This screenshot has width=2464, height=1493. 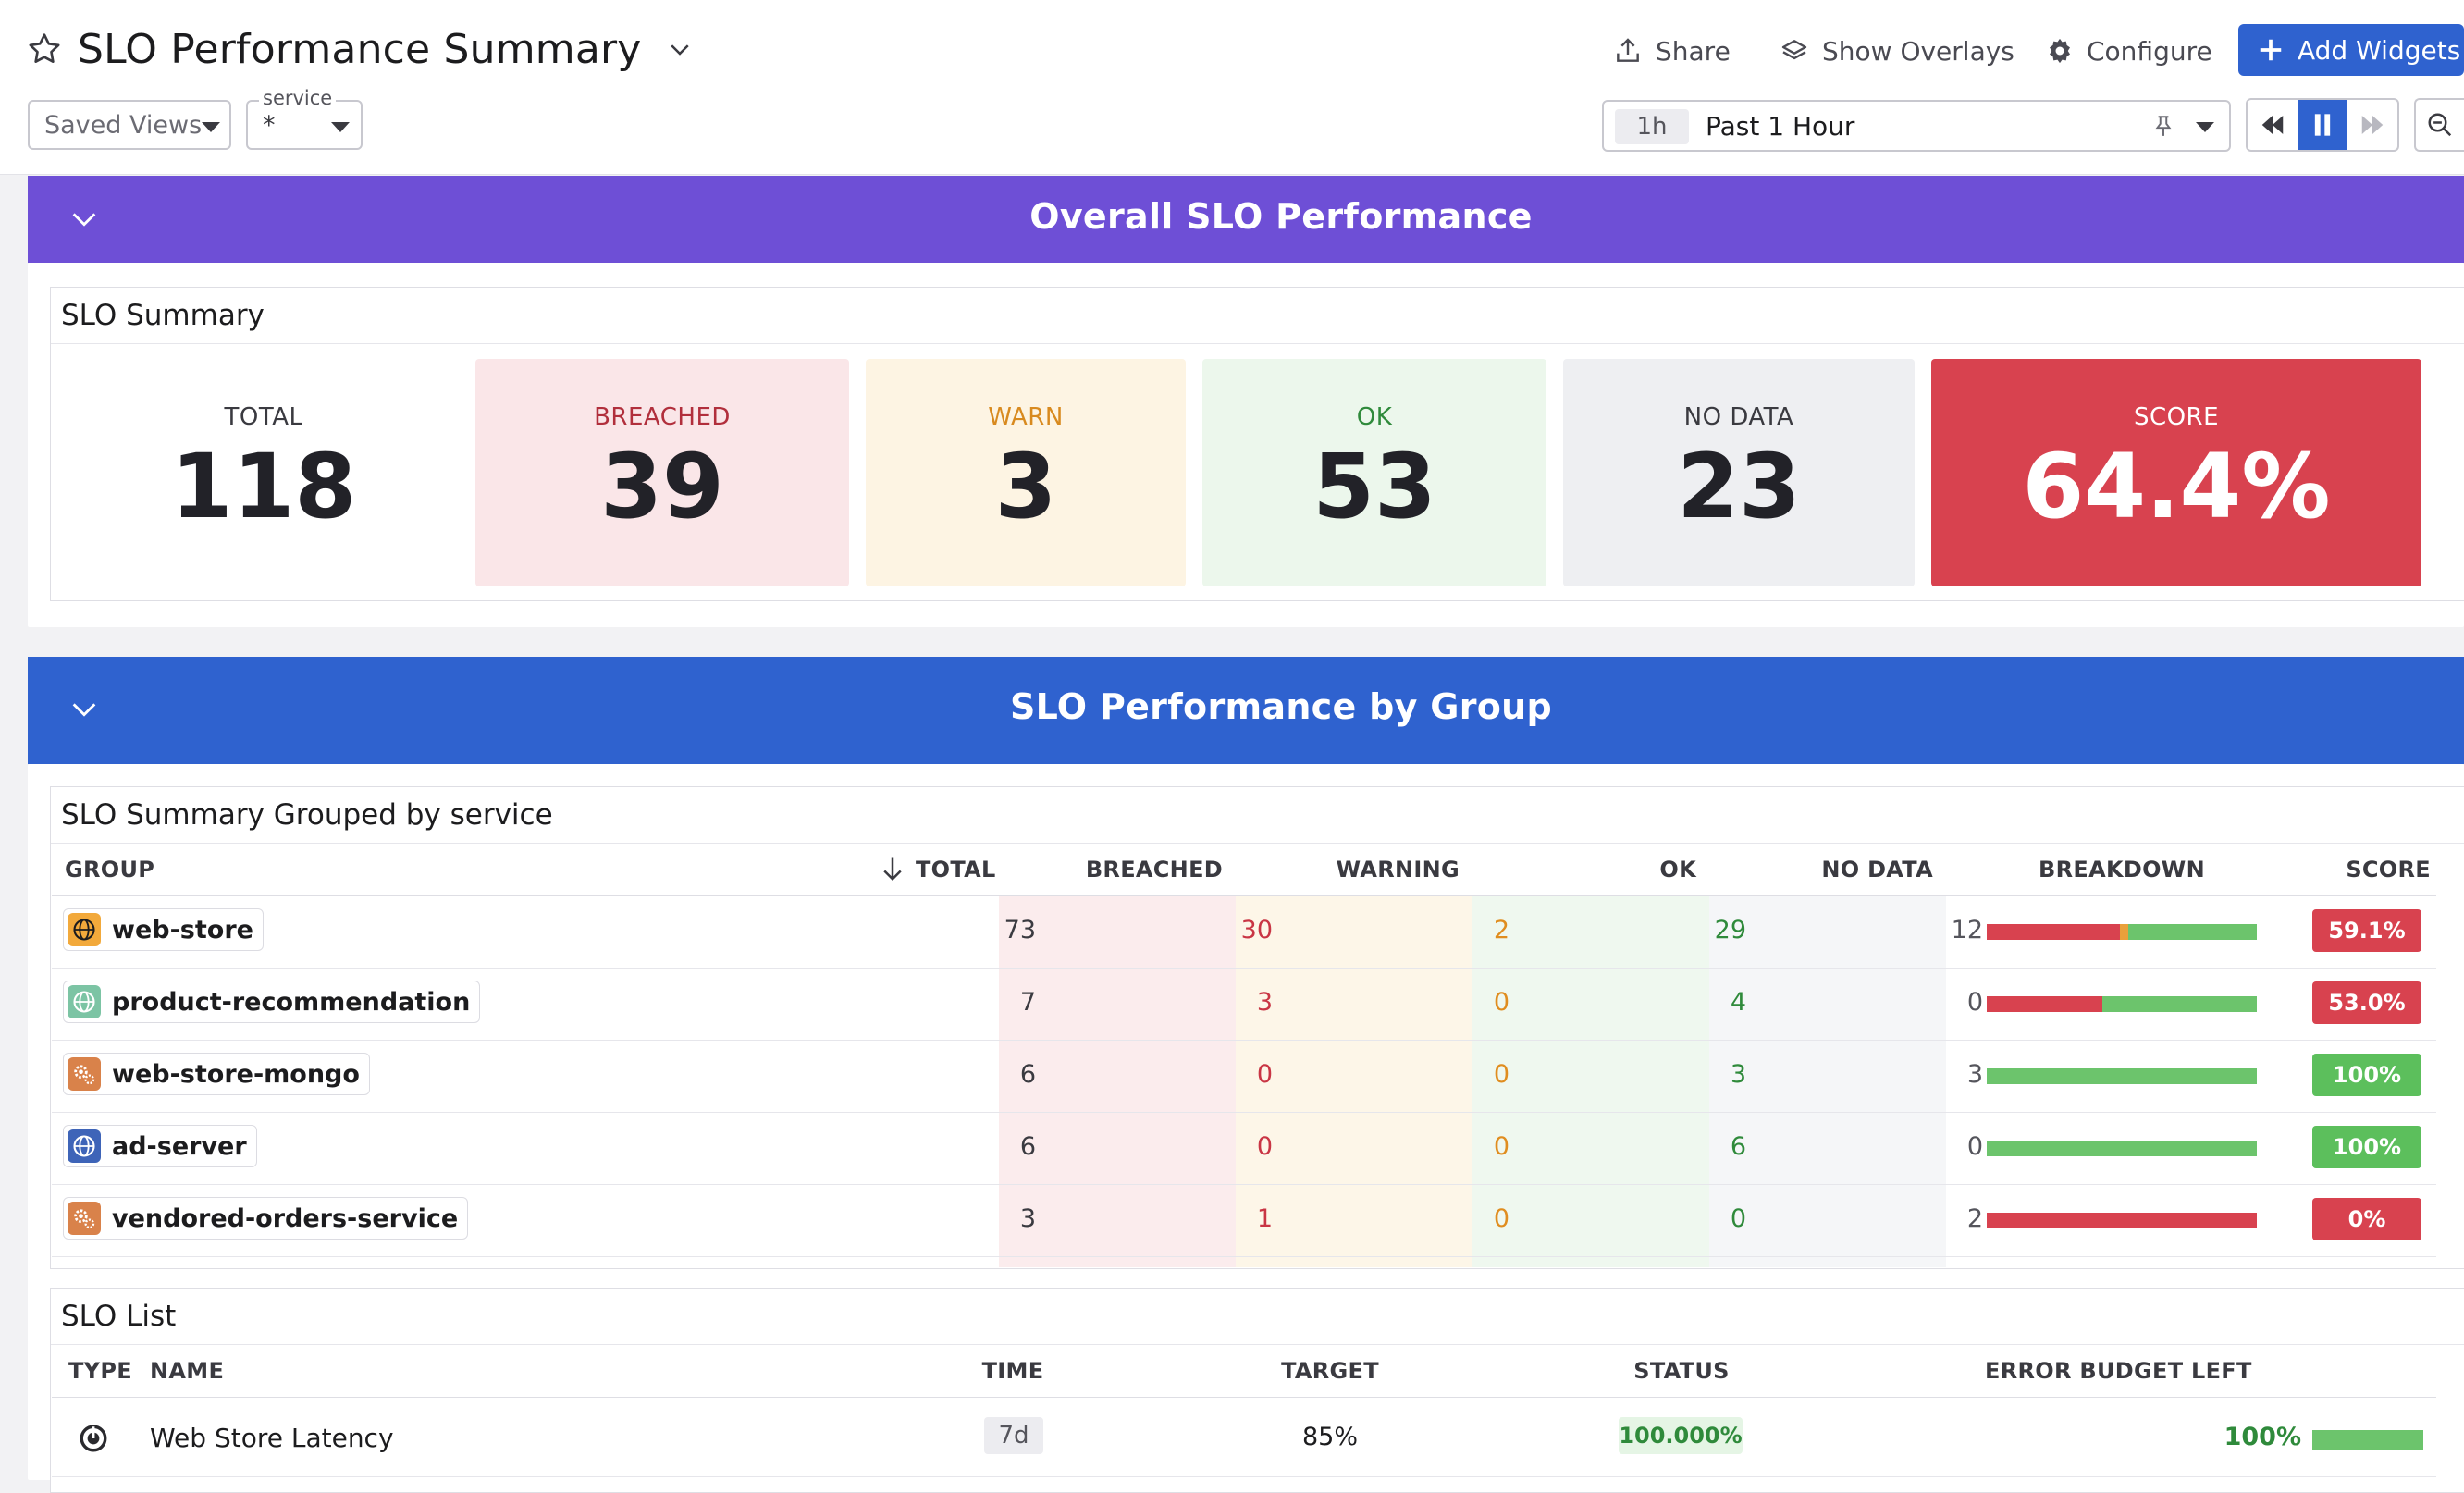 I want to click on group-tag: ad-server, so click(x=160, y=1146).